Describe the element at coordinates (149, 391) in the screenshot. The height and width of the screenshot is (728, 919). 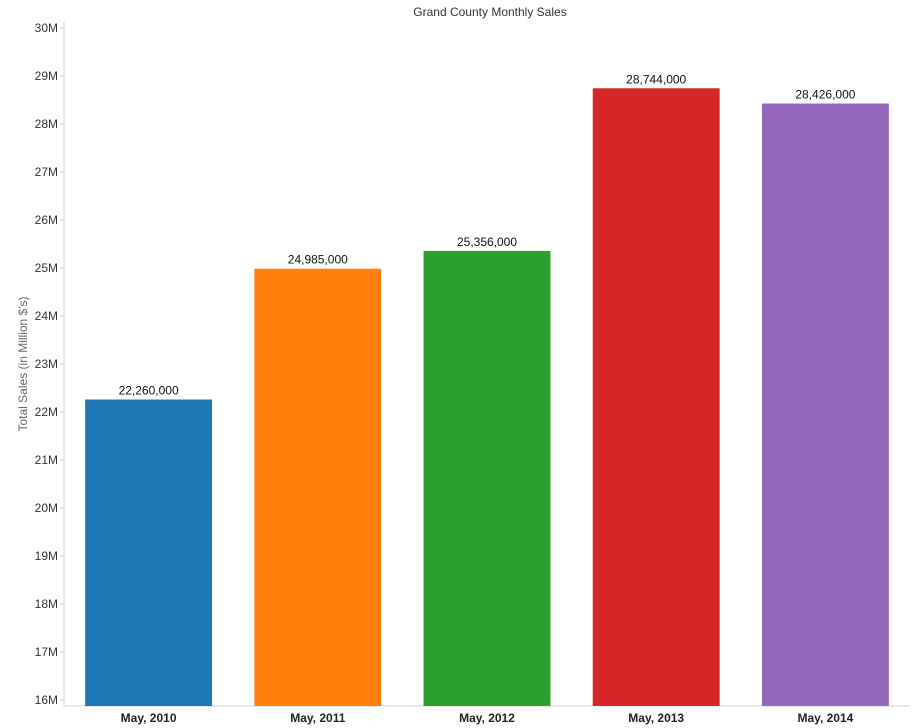
I see `data-label: 22,260,000` at that location.